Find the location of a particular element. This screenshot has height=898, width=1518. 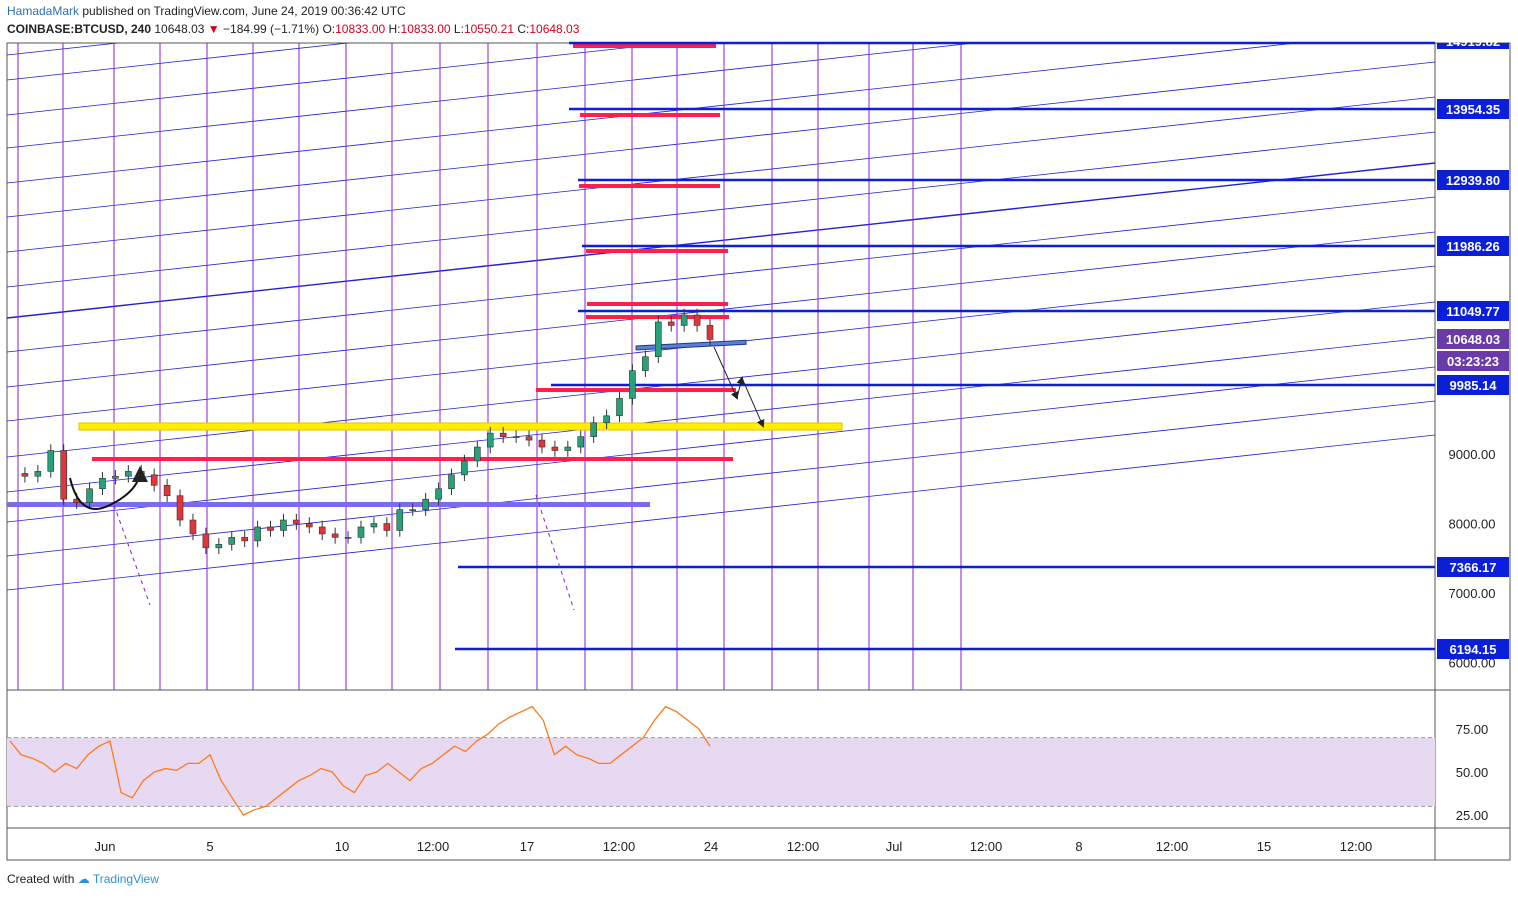

price-level-label: 12939.80 is located at coordinates (1473, 180).